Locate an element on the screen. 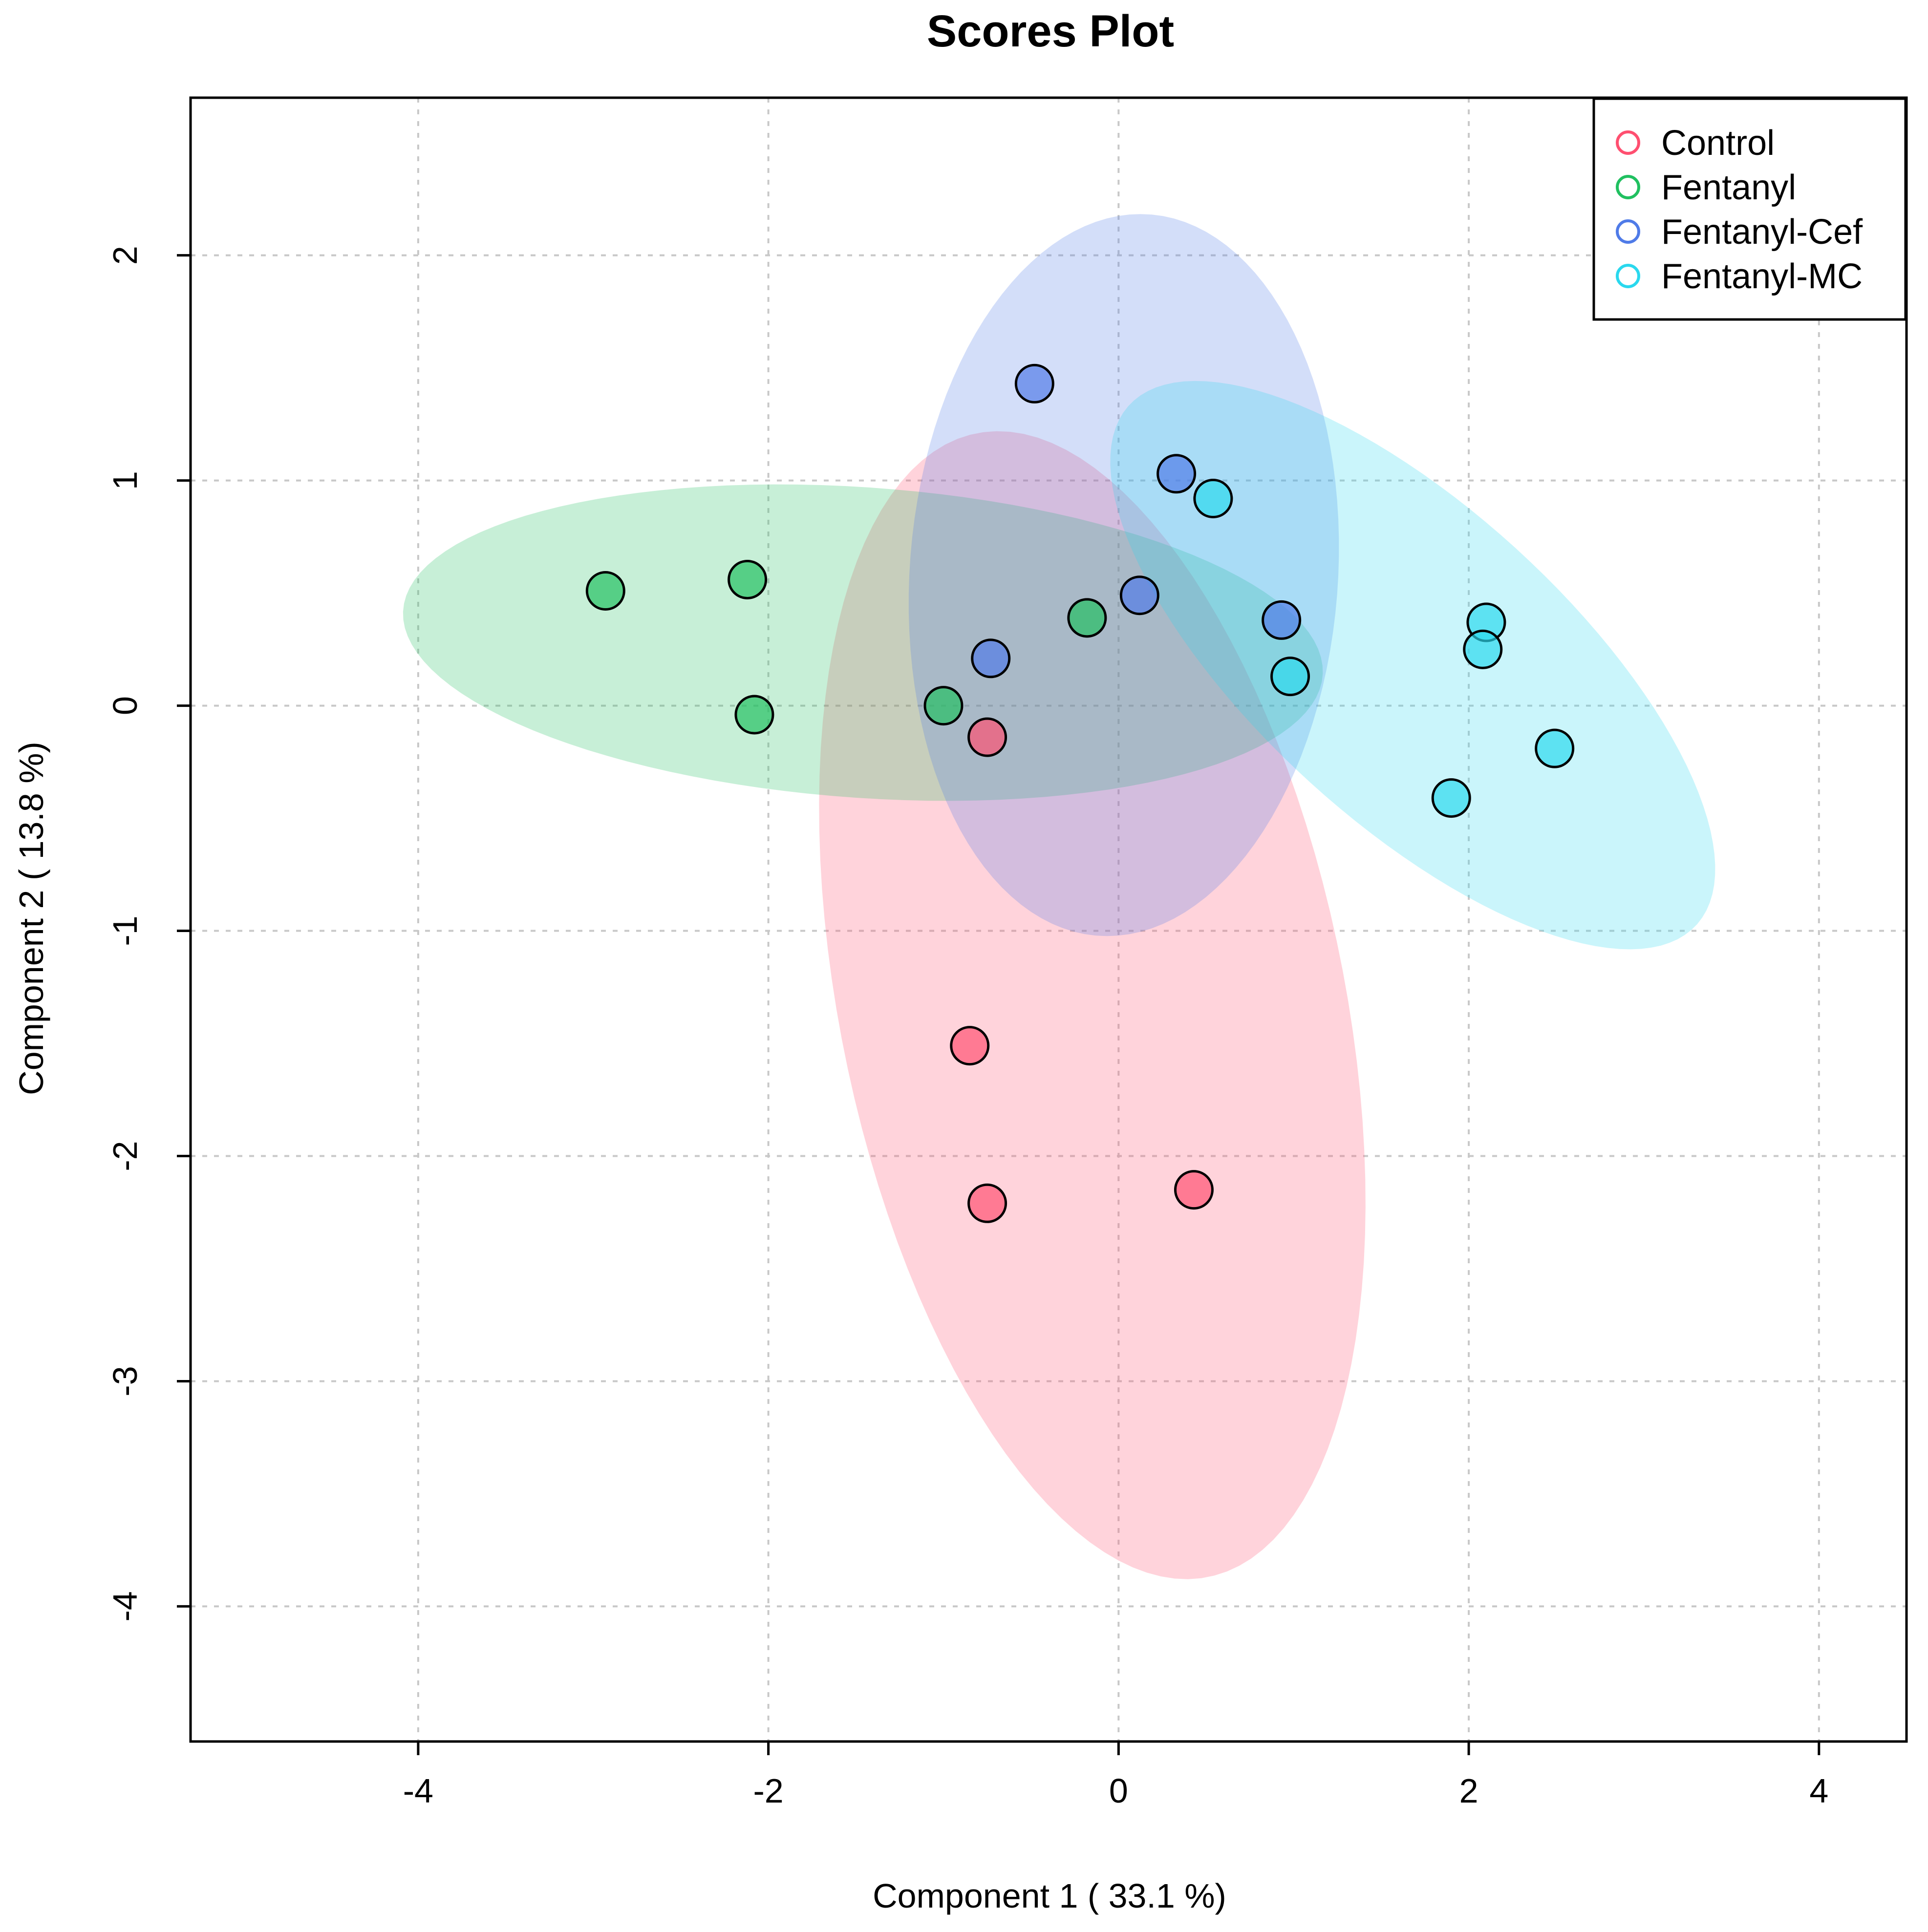  legend-label: Fentanyl-Cef is located at coordinates (1762, 232).